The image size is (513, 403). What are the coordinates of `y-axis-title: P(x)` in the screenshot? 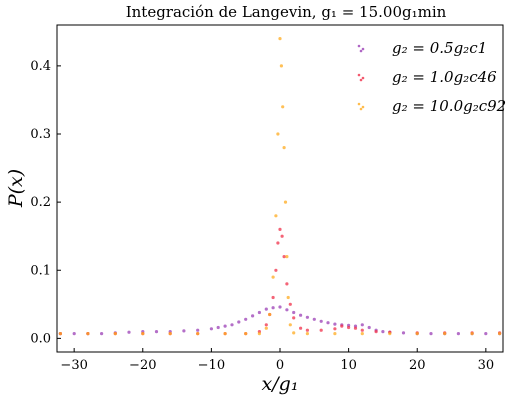 It's located at (16, 188).